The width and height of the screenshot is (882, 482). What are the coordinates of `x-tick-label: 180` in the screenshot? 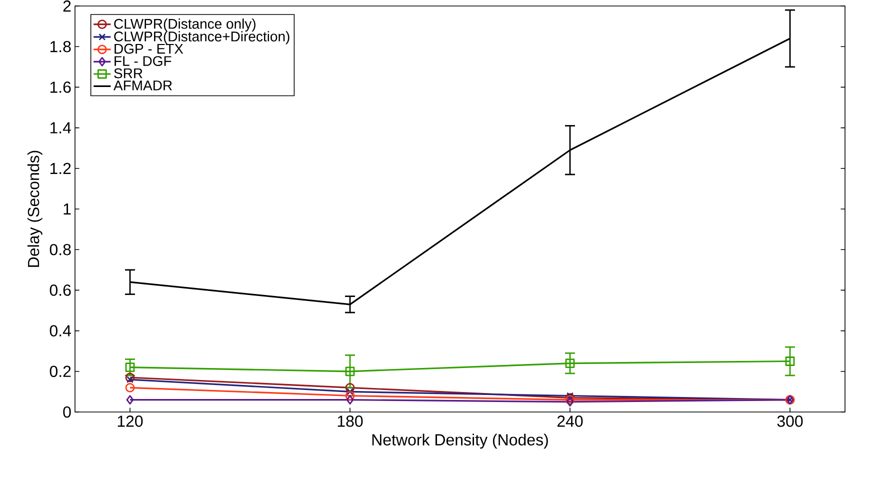 It's located at (350, 421).